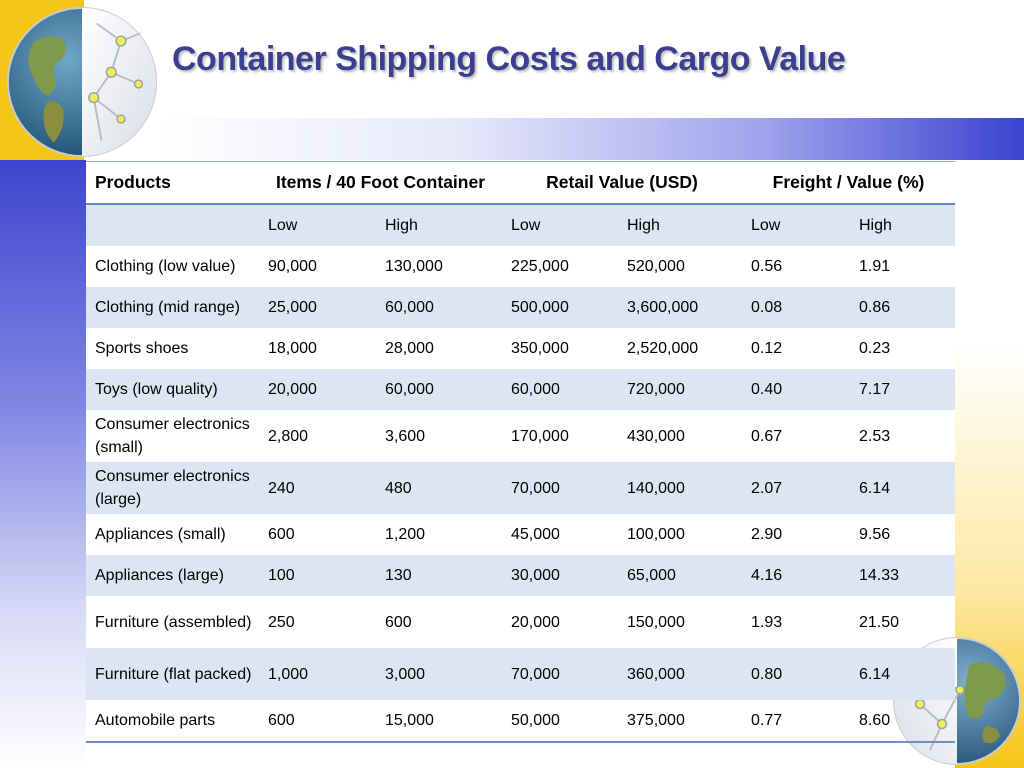 The width and height of the screenshot is (1024, 768). Describe the element at coordinates (767, 720) in the screenshot. I see `value-cell: 0.77` at that location.